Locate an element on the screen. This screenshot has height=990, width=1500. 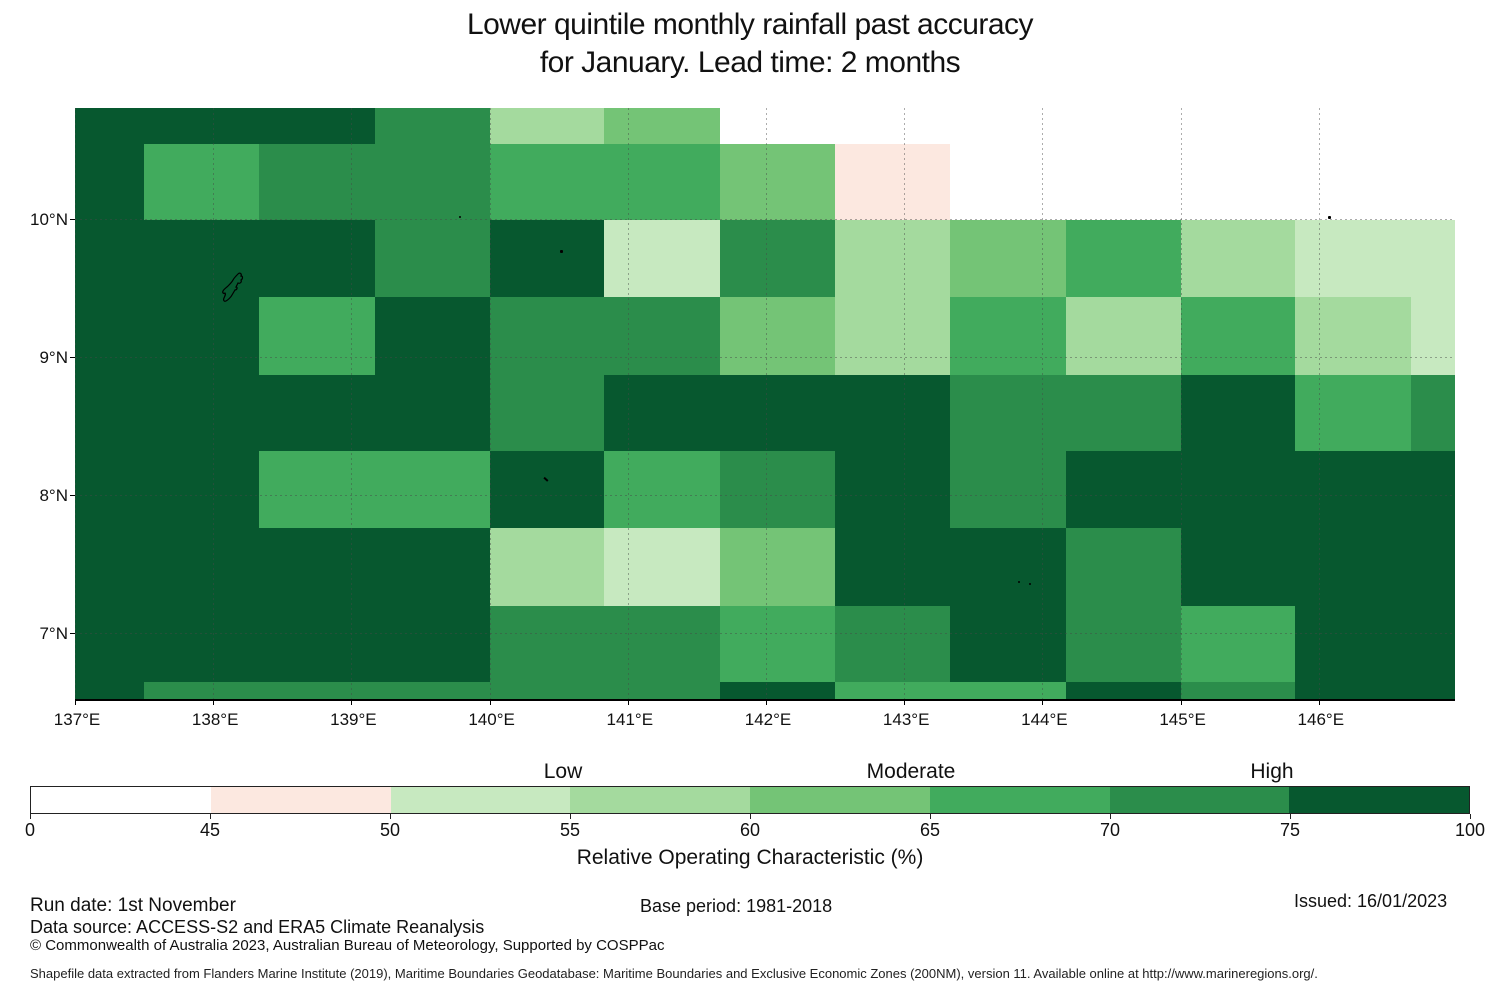
colorbar is located at coordinates (750, 800).